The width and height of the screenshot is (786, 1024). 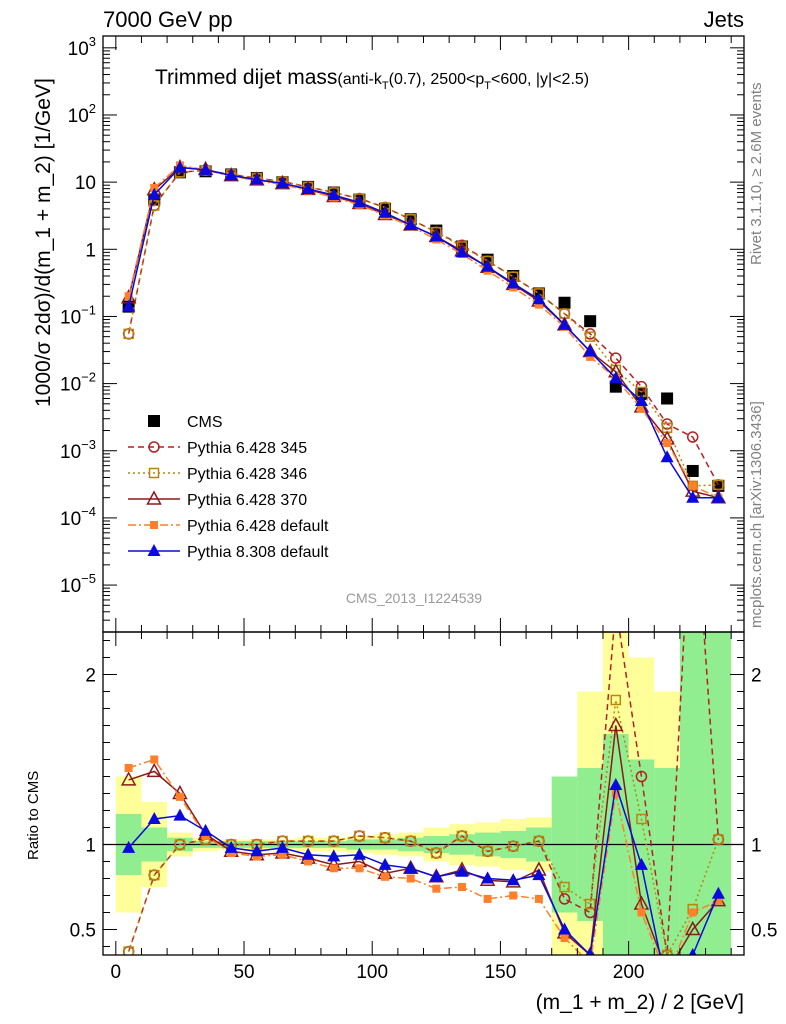 I want to click on legend-entry-pythia-8-308-default: Pythia 8.308 default, so click(x=228, y=552).